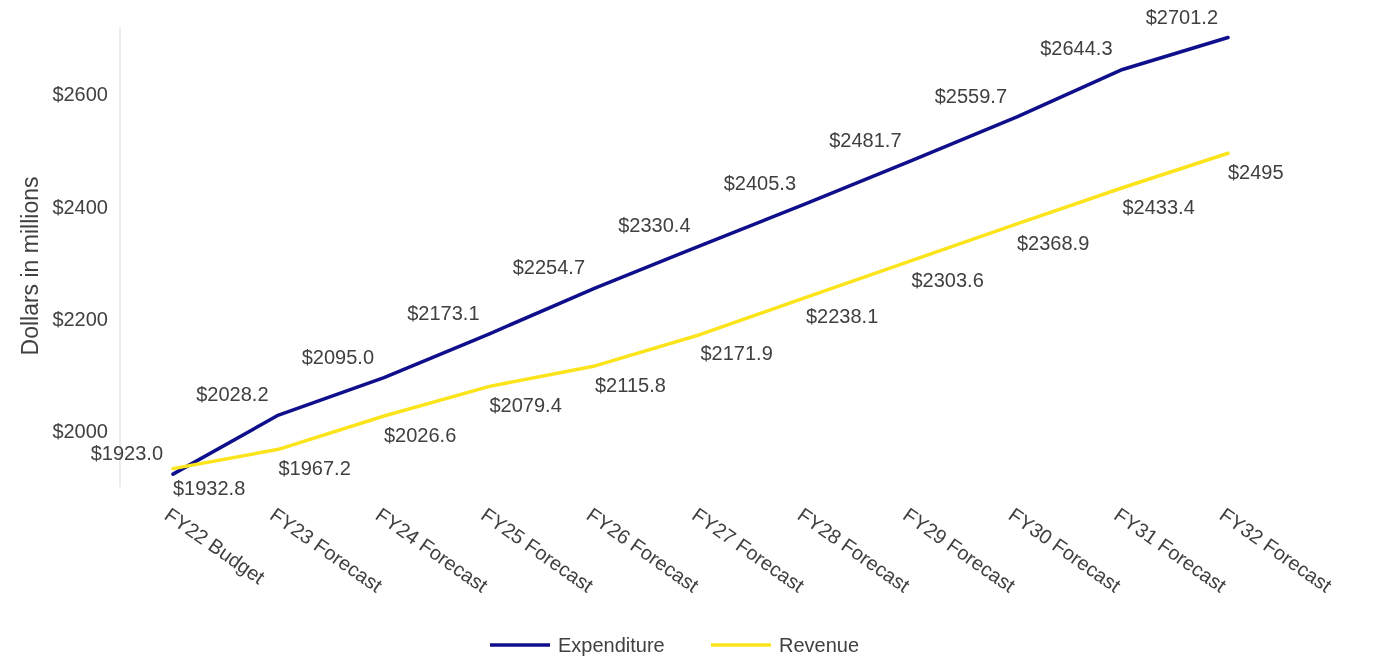 The image size is (1378, 665). Describe the element at coordinates (80, 206) in the screenshot. I see `y-tick-label: $2400` at that location.